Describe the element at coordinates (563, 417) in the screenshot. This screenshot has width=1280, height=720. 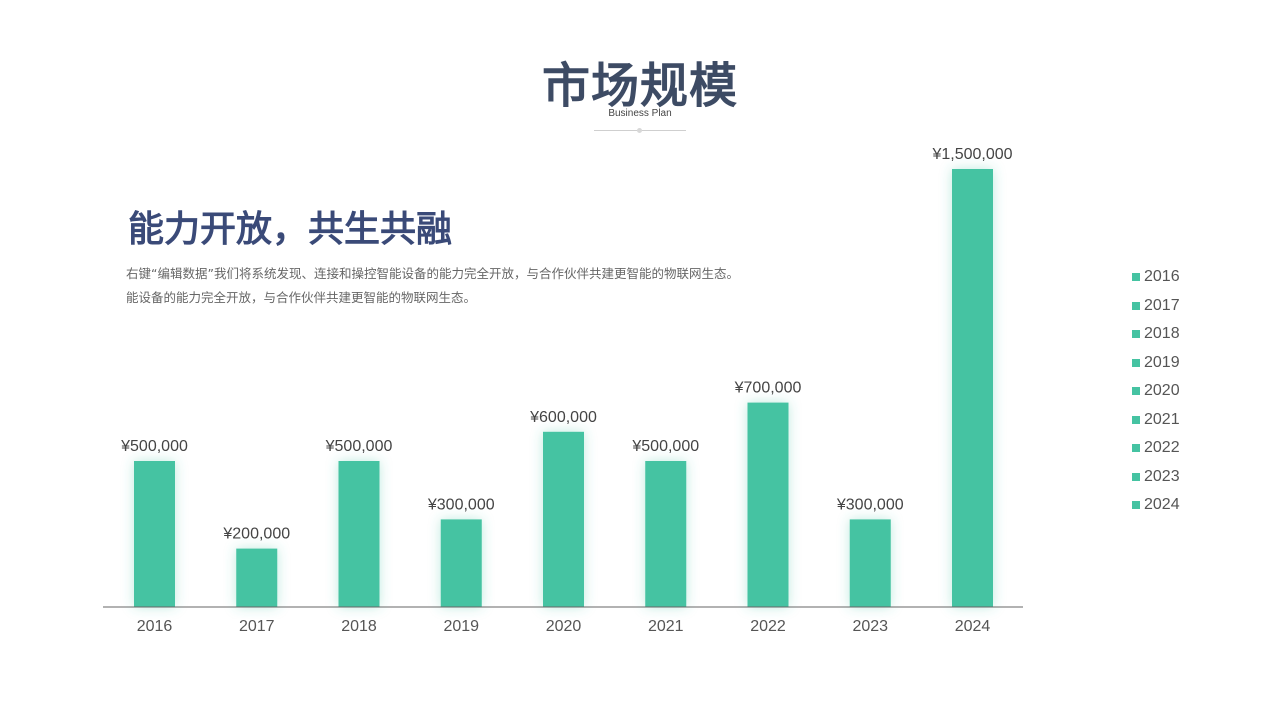
I see `data-label-2020: ¥600,000` at that location.